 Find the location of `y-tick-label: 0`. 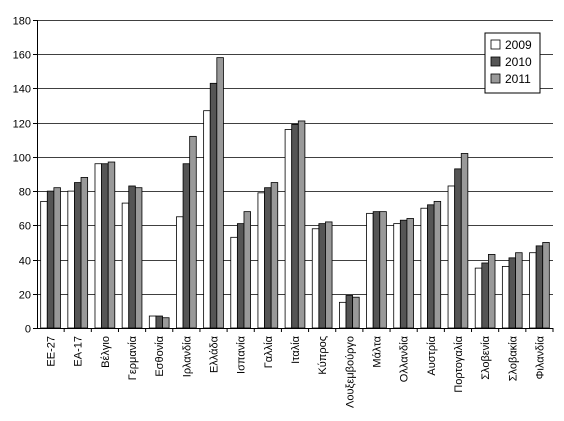

y-tick-label: 0 is located at coordinates (28, 330).